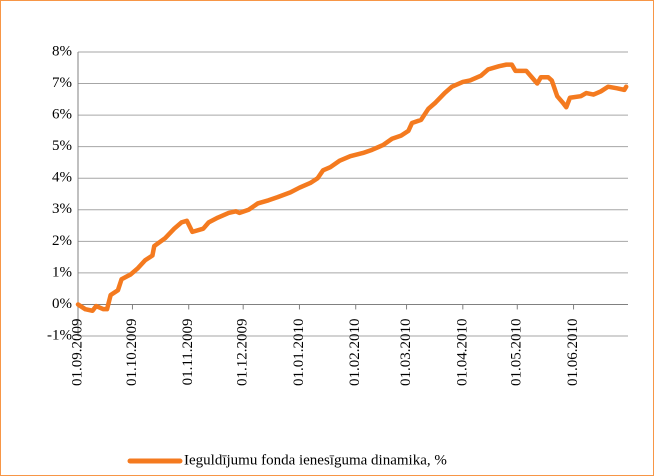 The height and width of the screenshot is (476, 654). I want to click on y-tick-label: 4%, so click(62, 178).